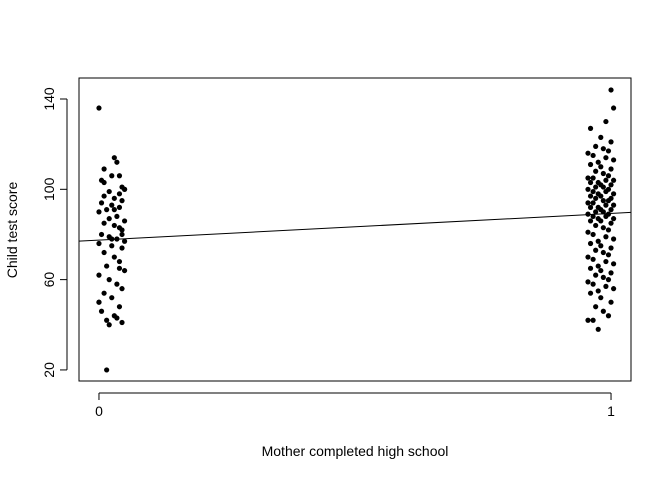 The height and width of the screenshot is (480, 672). Describe the element at coordinates (49, 370) in the screenshot. I see `y-tick-label: 20` at that location.